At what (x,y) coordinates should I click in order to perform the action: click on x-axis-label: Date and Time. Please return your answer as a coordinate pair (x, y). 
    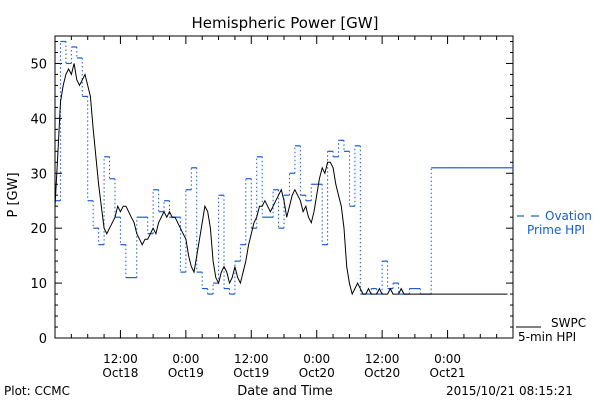
    Looking at the image, I should click on (285, 391).